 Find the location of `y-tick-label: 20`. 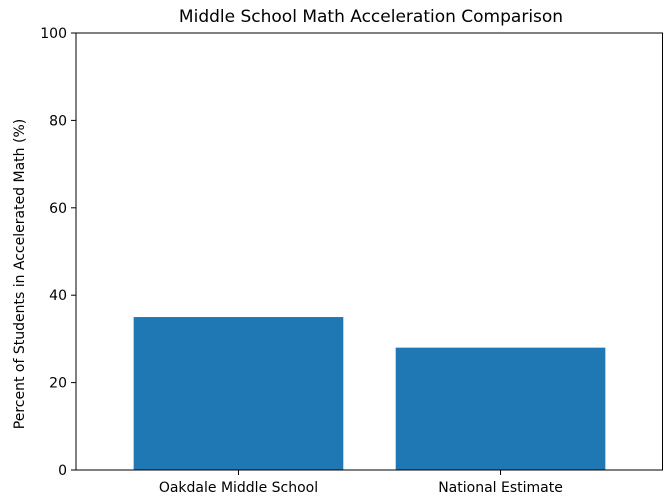

y-tick-label: 20 is located at coordinates (58, 384).